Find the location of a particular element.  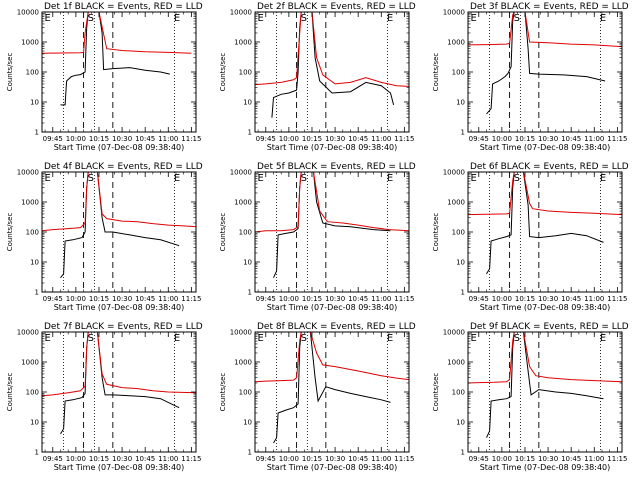

panel-title: Det 9f BLACK = Events, RED = LLD is located at coordinates (549, 327).